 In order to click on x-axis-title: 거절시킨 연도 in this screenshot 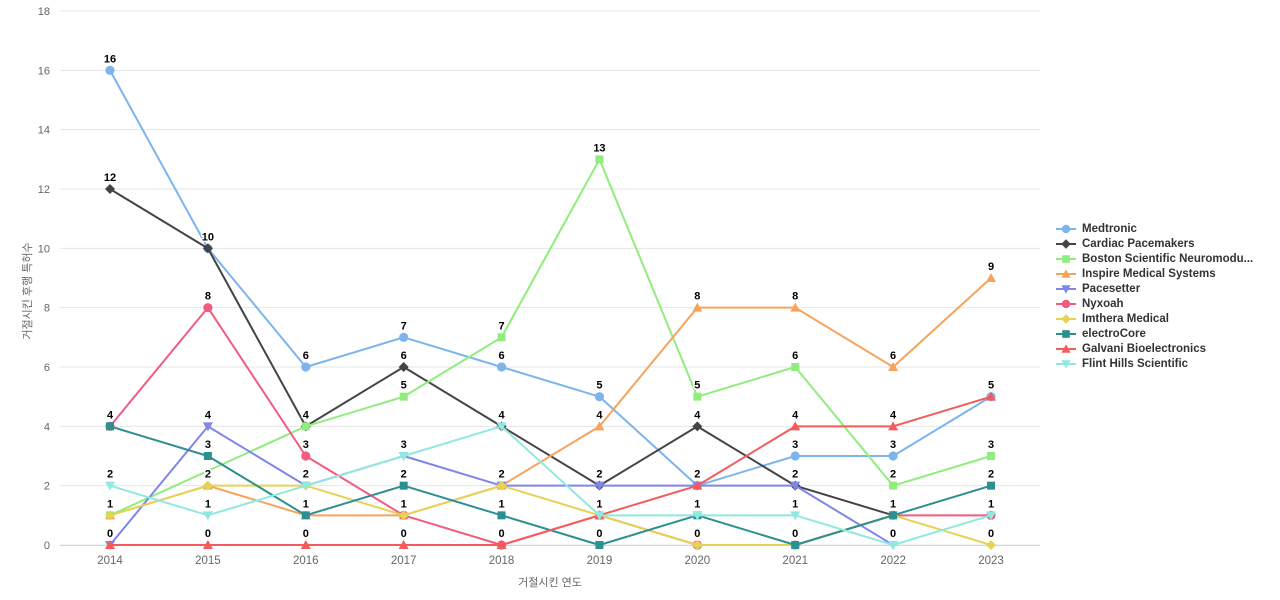, I will do `click(550, 583)`.